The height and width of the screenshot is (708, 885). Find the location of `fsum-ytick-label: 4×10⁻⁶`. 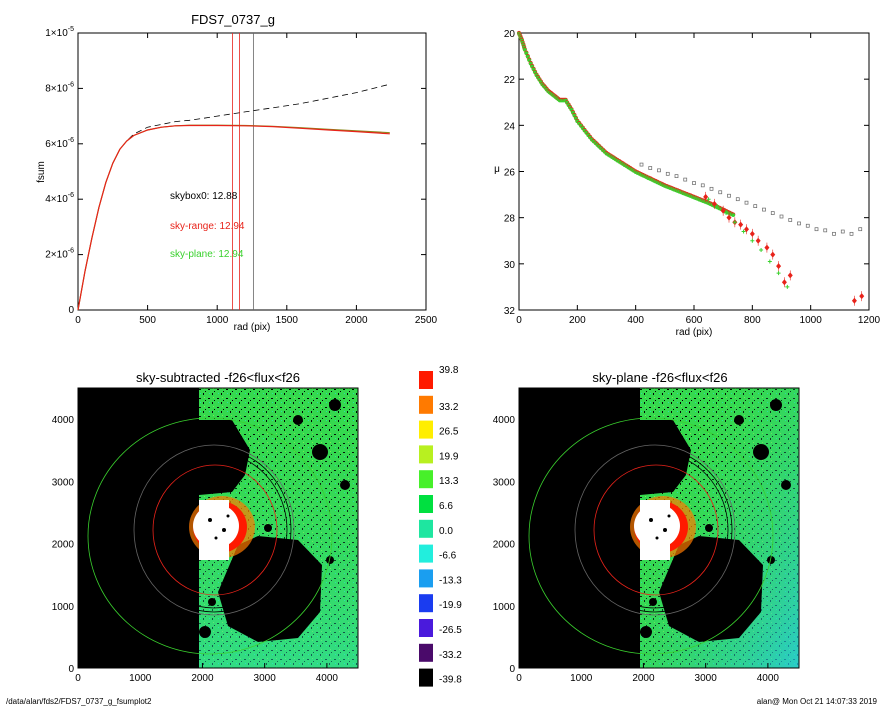

fsum-ytick-label: 4×10⁻⁶ is located at coordinates (59, 198).